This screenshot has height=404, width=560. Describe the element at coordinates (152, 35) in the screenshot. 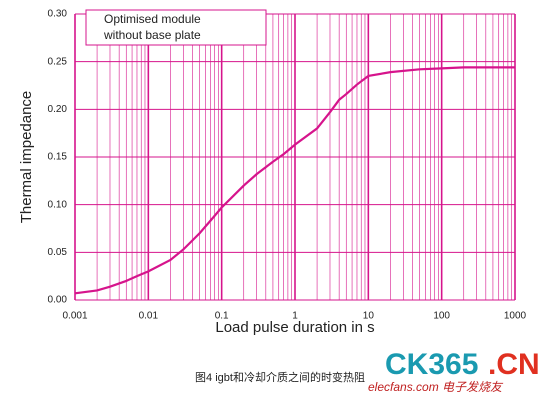

I see `annotation: without base plate` at that location.